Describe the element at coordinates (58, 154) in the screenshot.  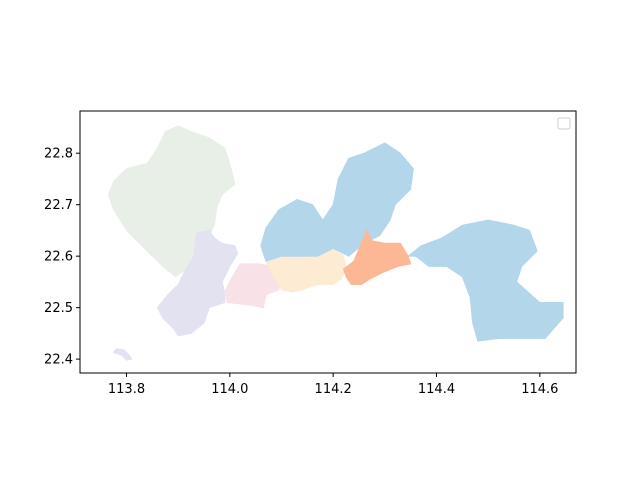
I see `y-tick-label: 22.8` at that location.